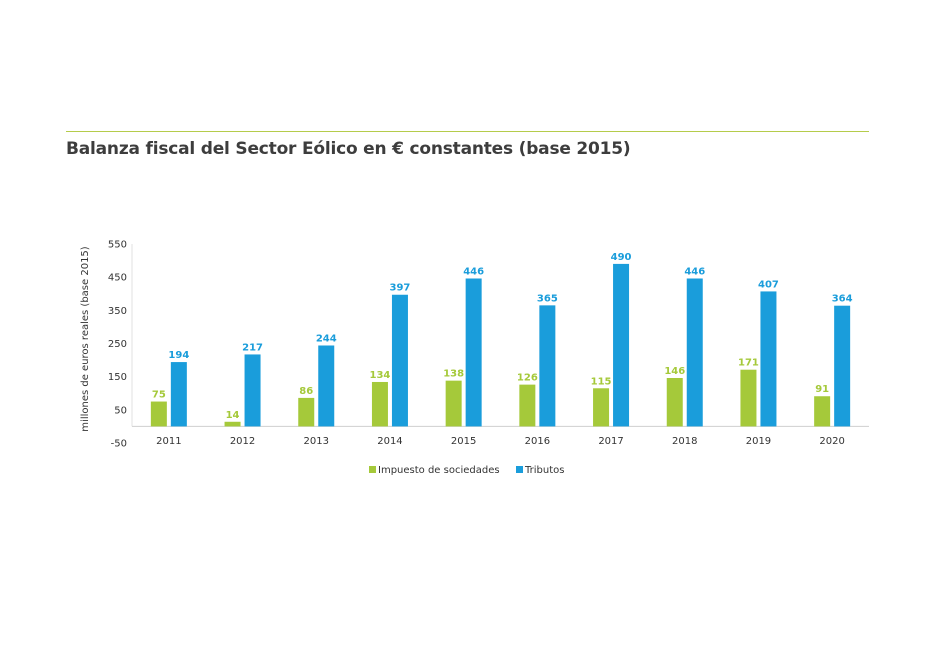  I want to click on y-axis-title: millones de euros reales (base 2015), so click(85, 338).